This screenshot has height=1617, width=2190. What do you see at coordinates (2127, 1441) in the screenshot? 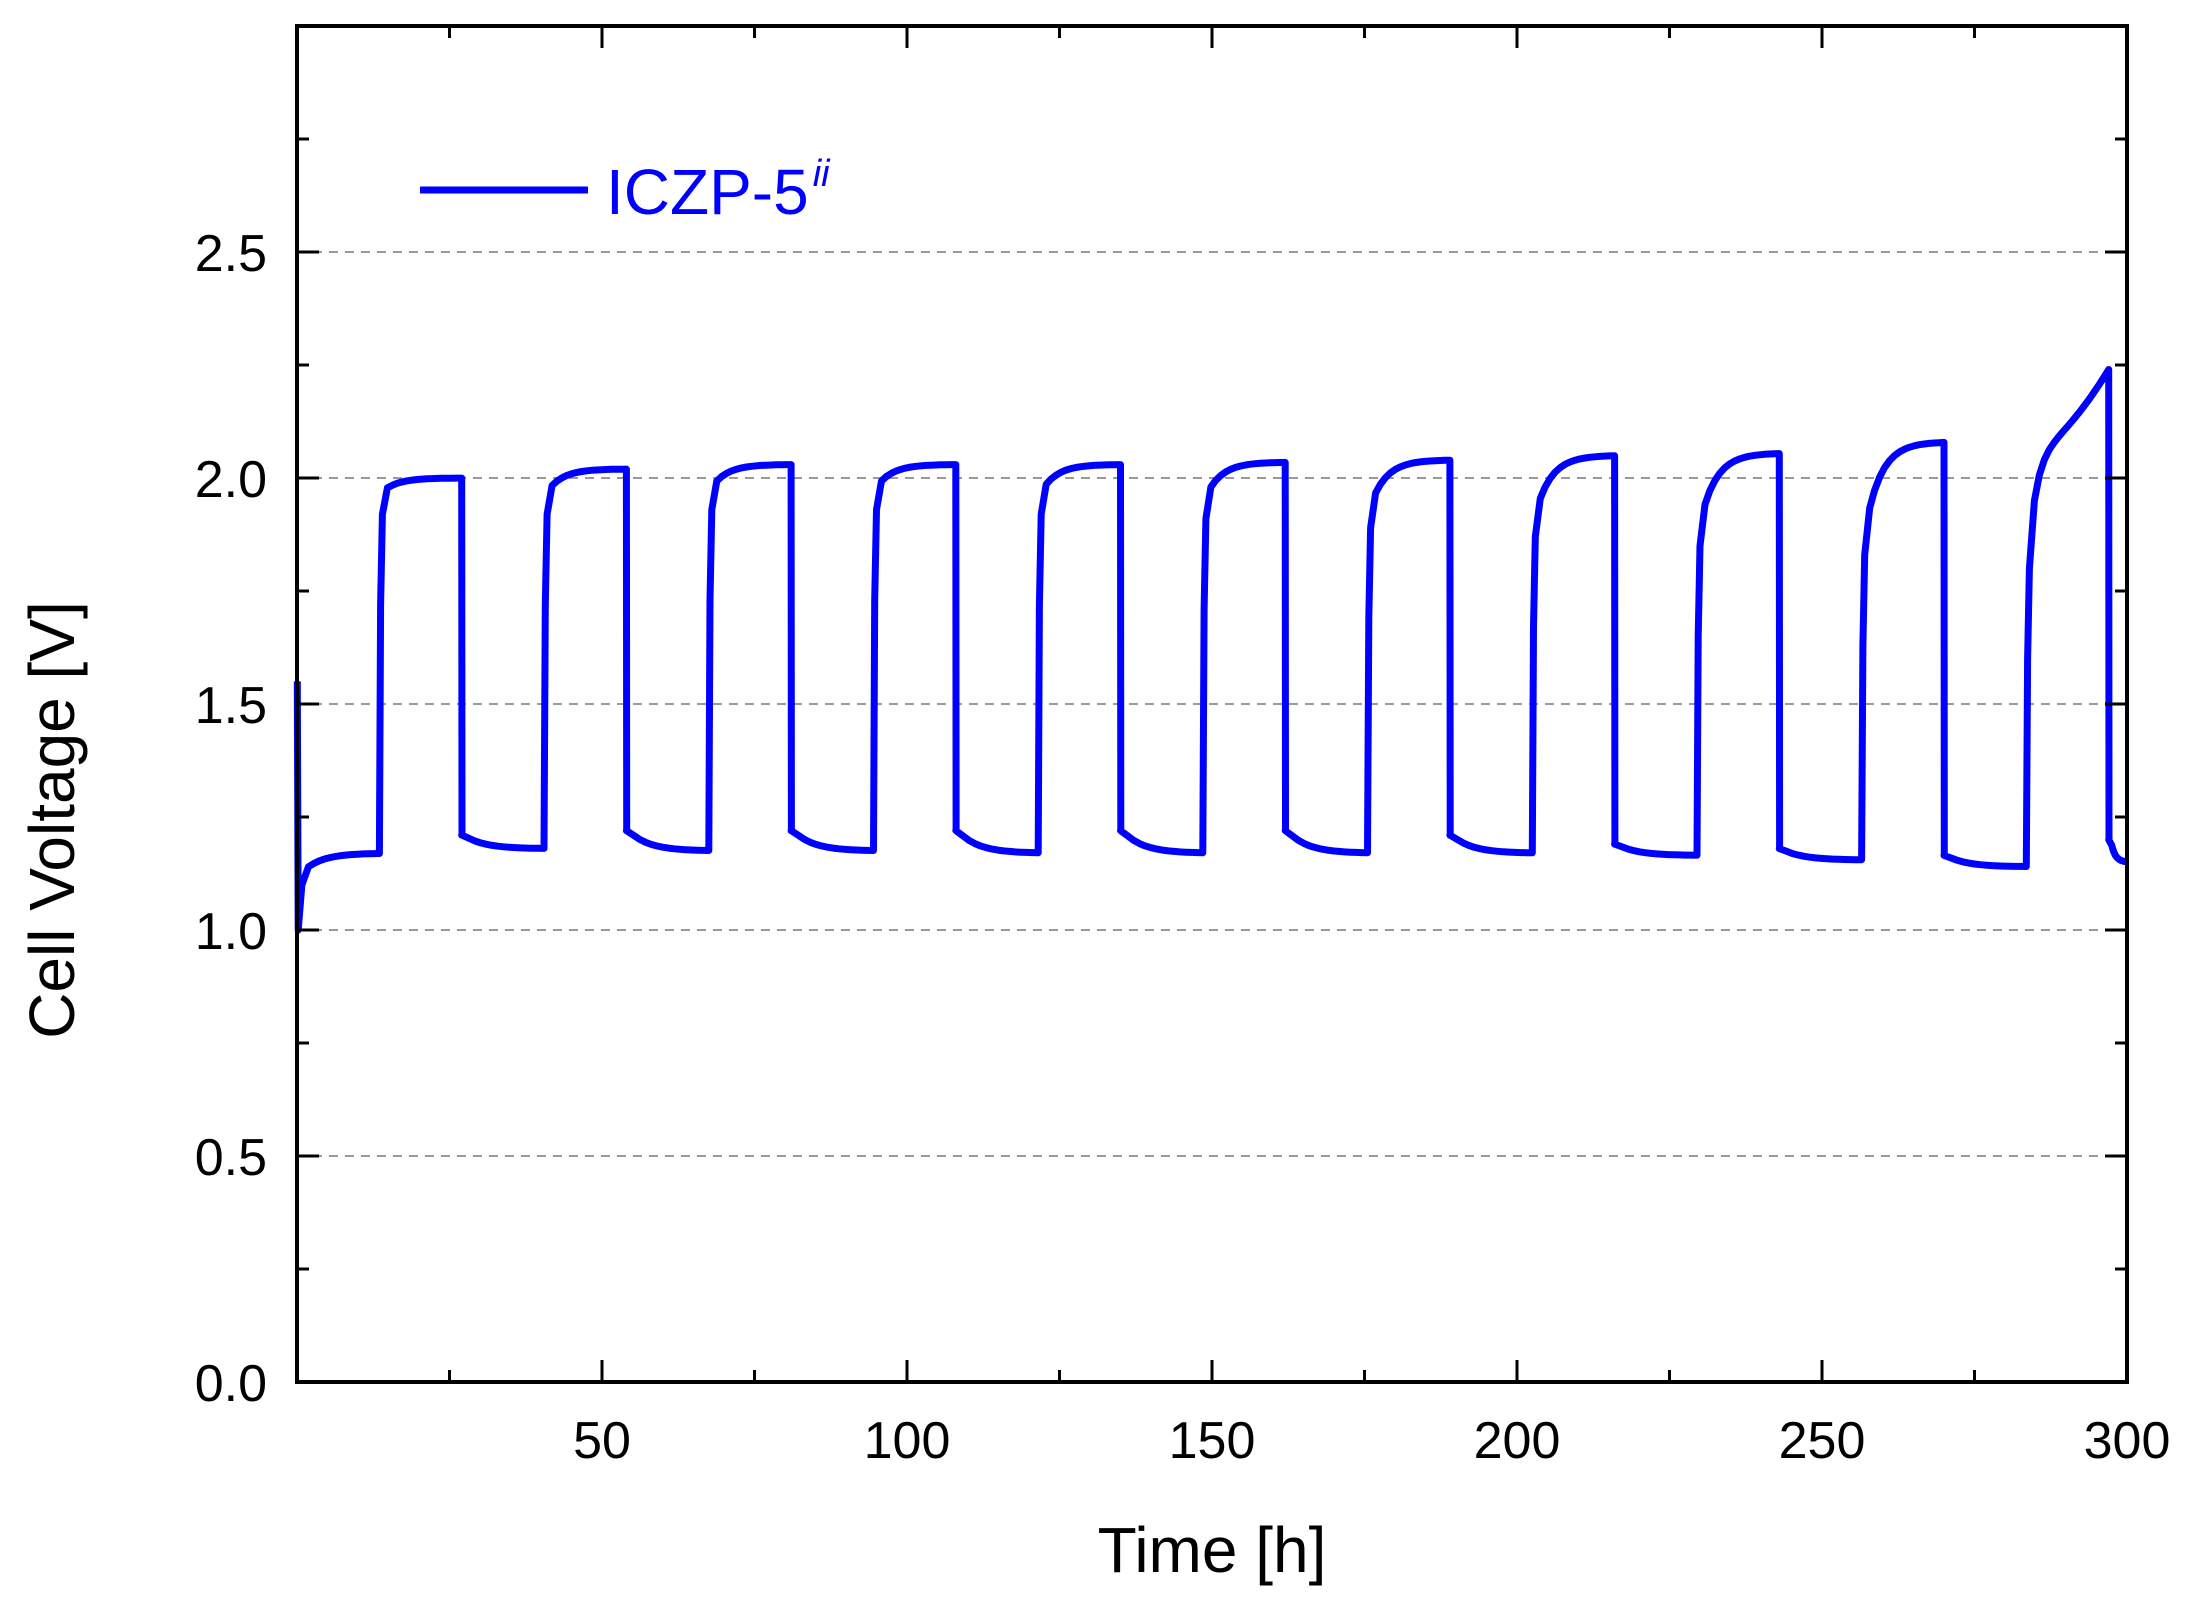
I see `x-tick-label: 300` at bounding box center [2127, 1441].